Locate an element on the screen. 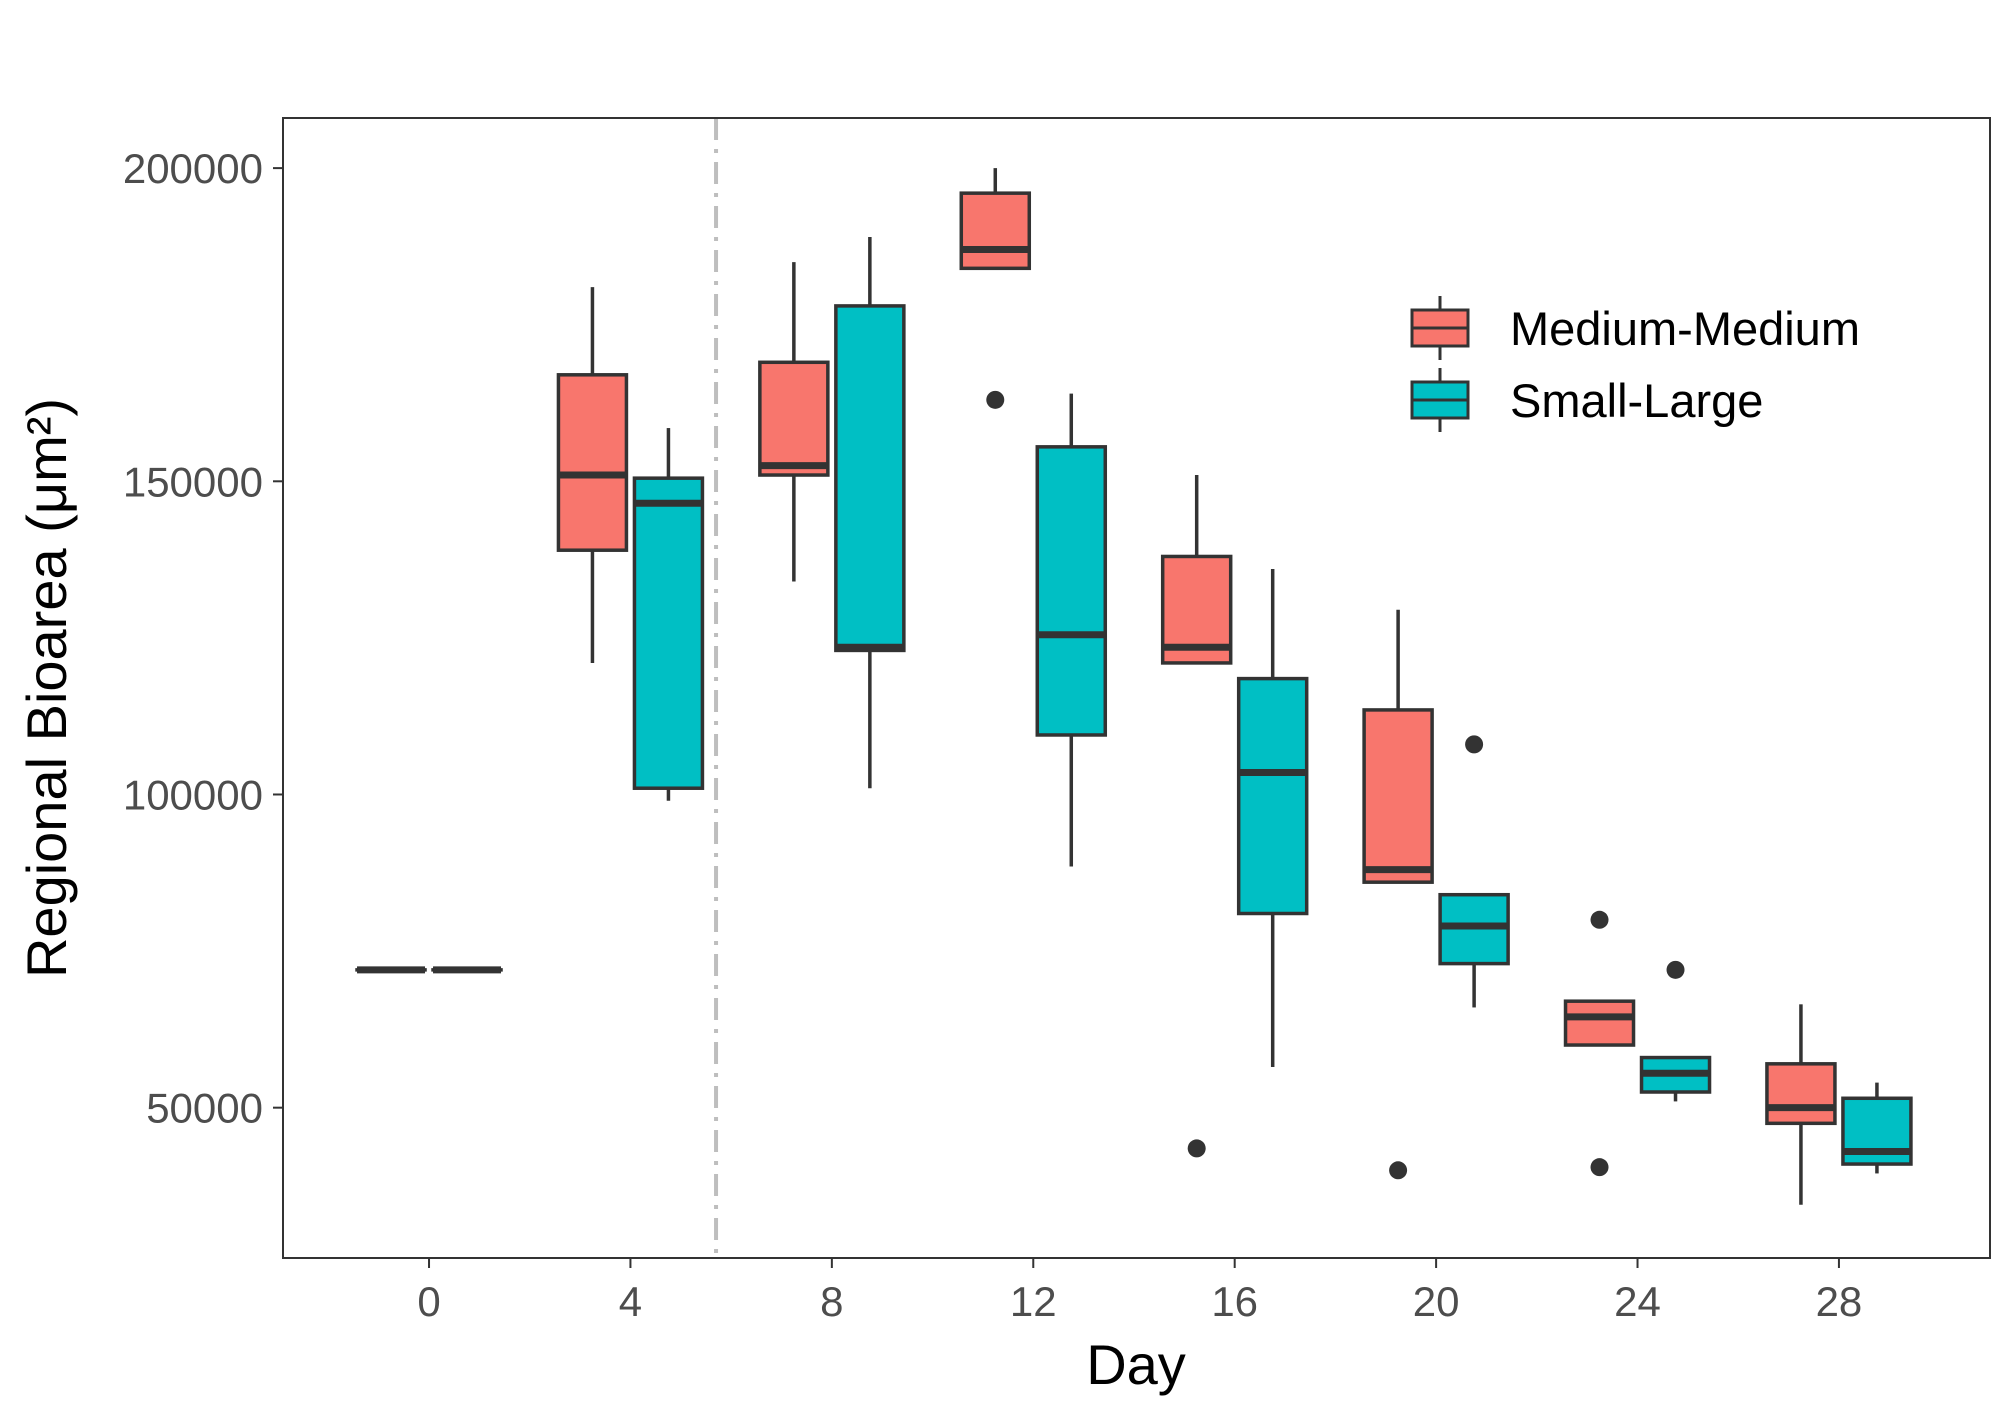  y-tick-label: 200000 is located at coordinates (193, 168).